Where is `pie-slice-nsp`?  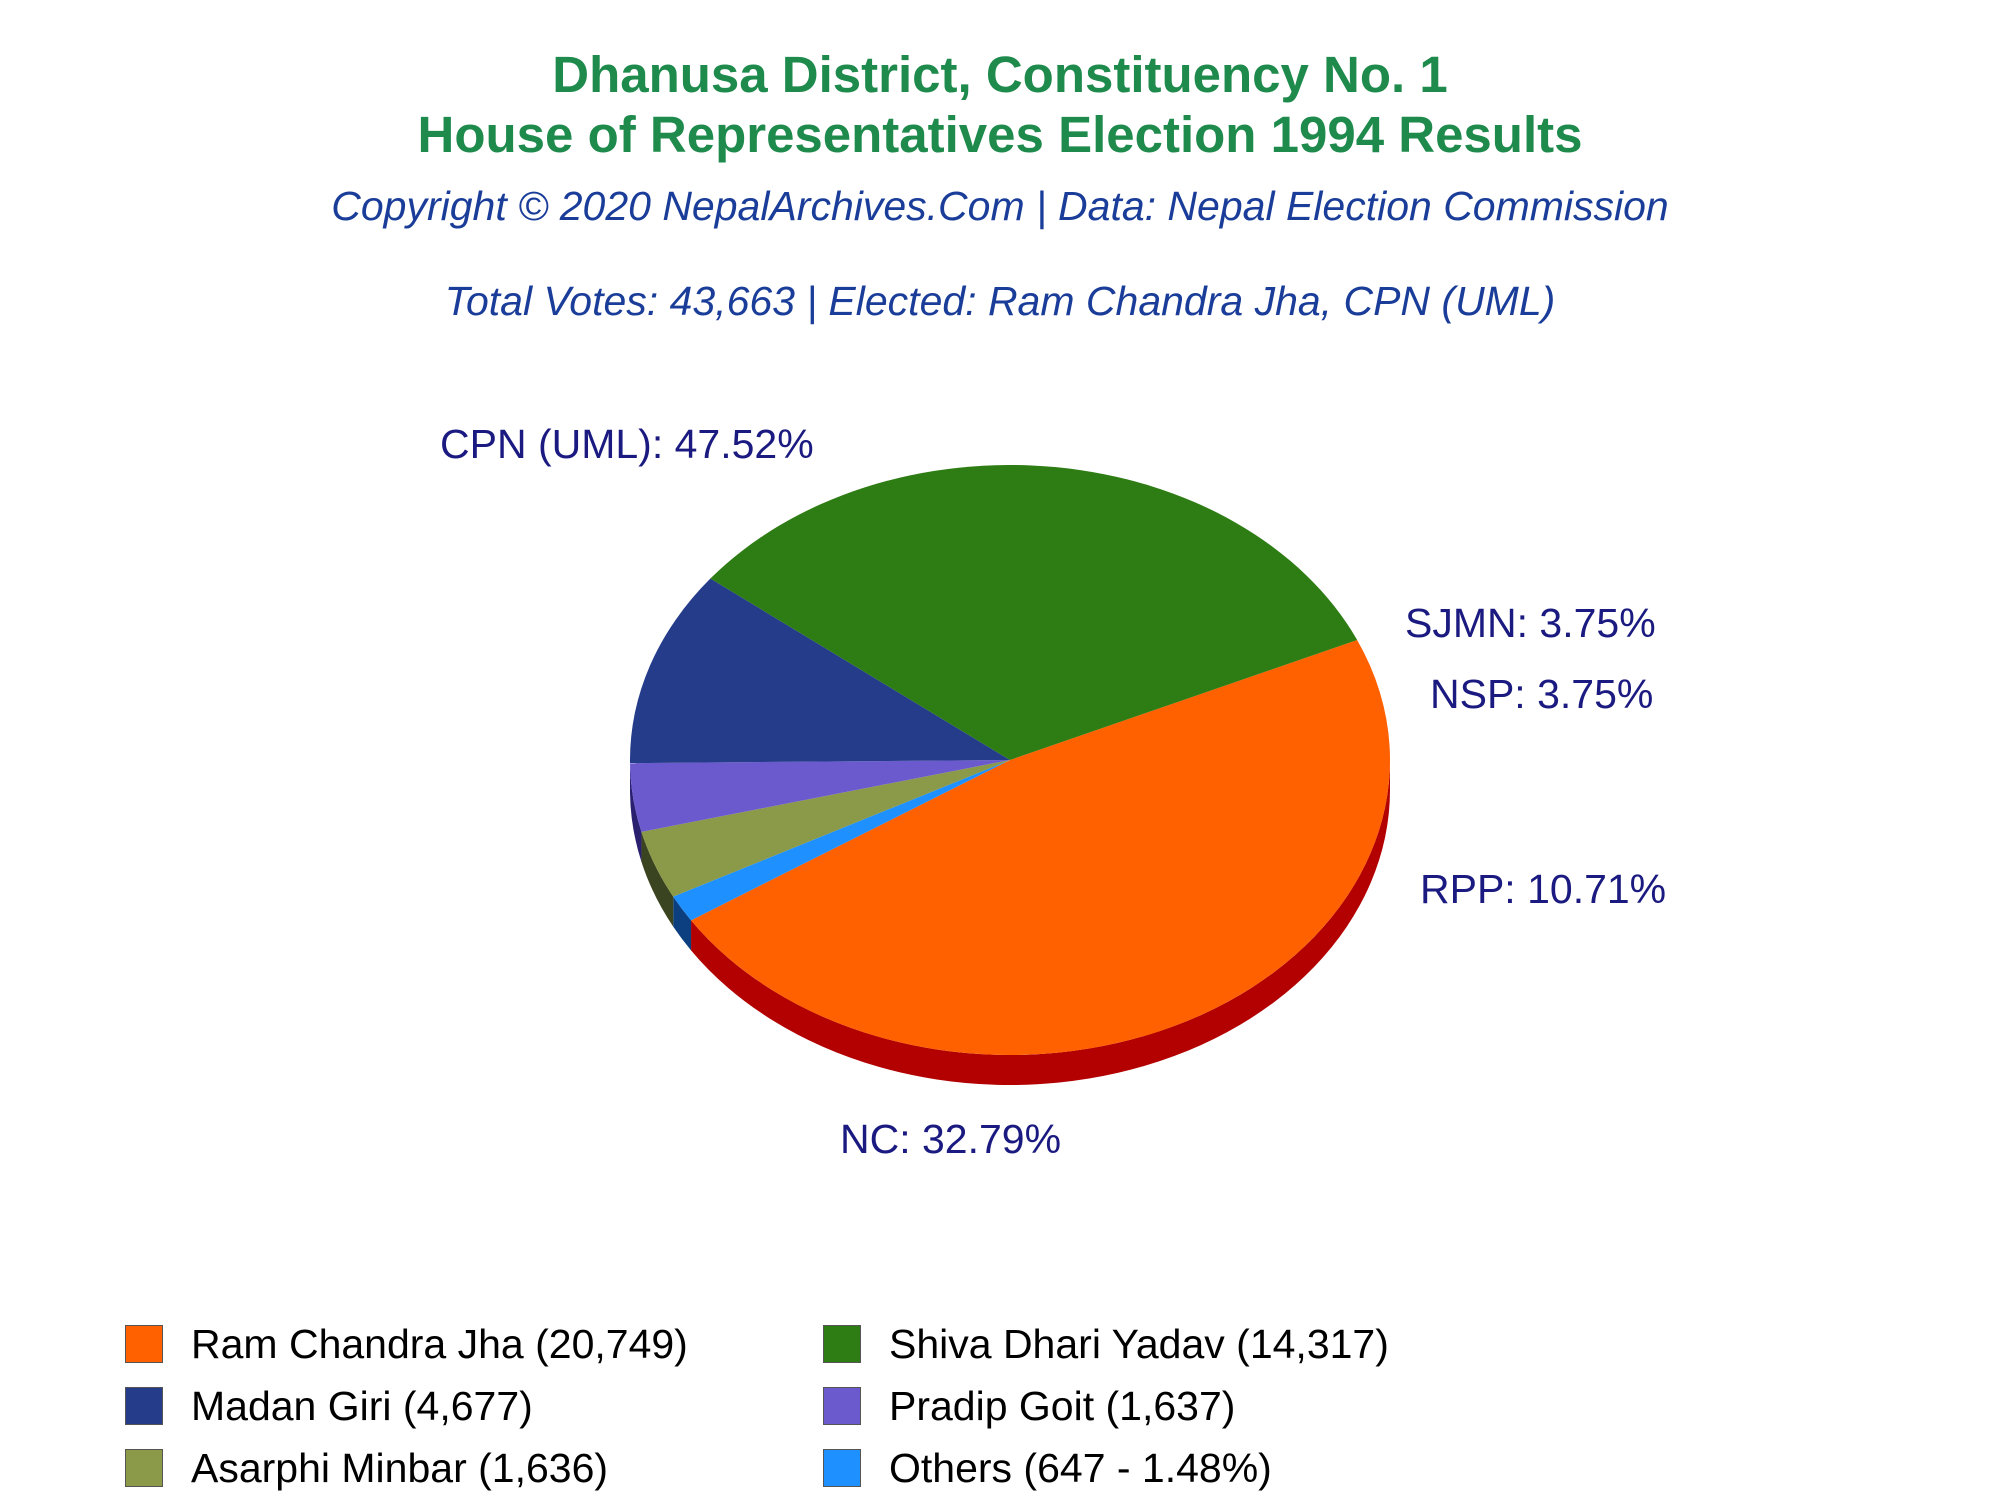 pie-slice-nsp is located at coordinates (820, 796).